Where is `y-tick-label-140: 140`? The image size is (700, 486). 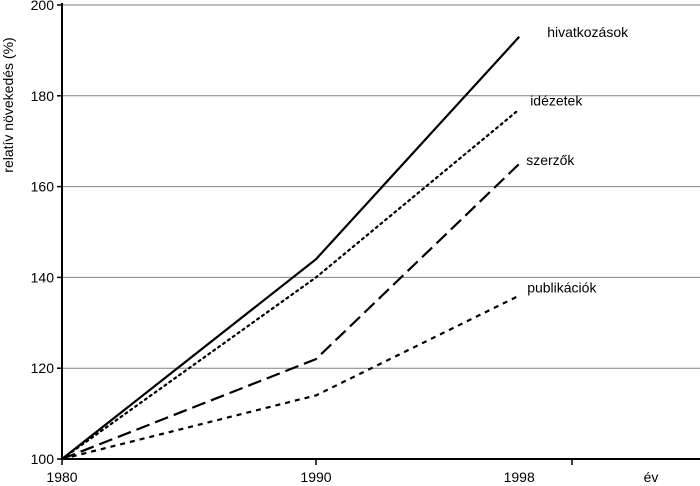
y-tick-label-140: 140 is located at coordinates (43, 277).